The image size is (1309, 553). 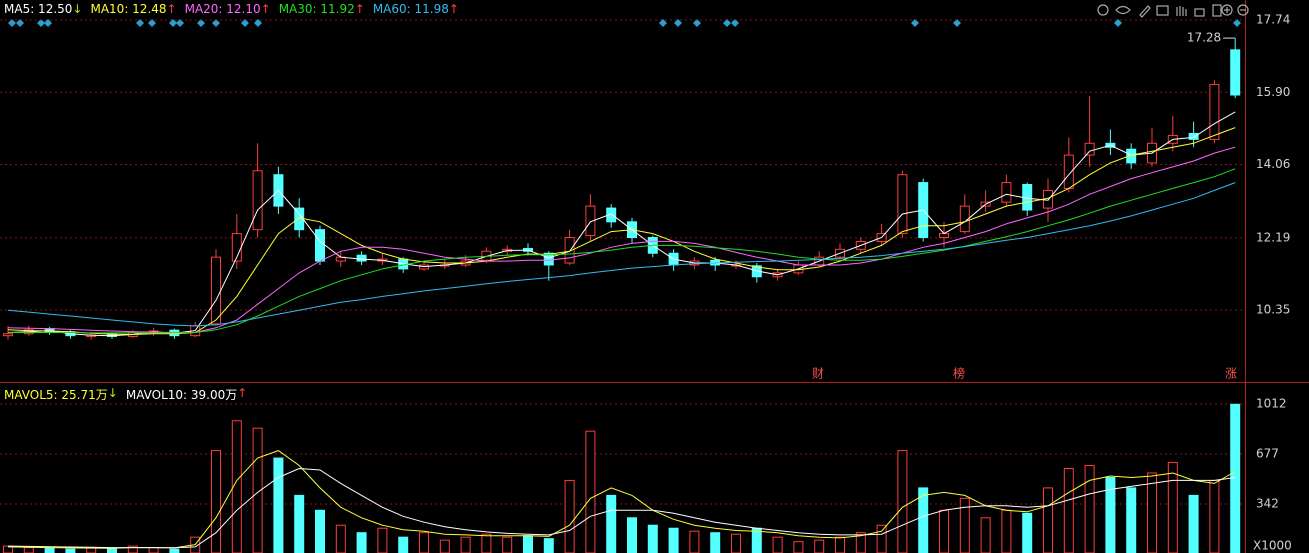 I want to click on legend-text: MA30: 11.92, so click(x=316, y=9).